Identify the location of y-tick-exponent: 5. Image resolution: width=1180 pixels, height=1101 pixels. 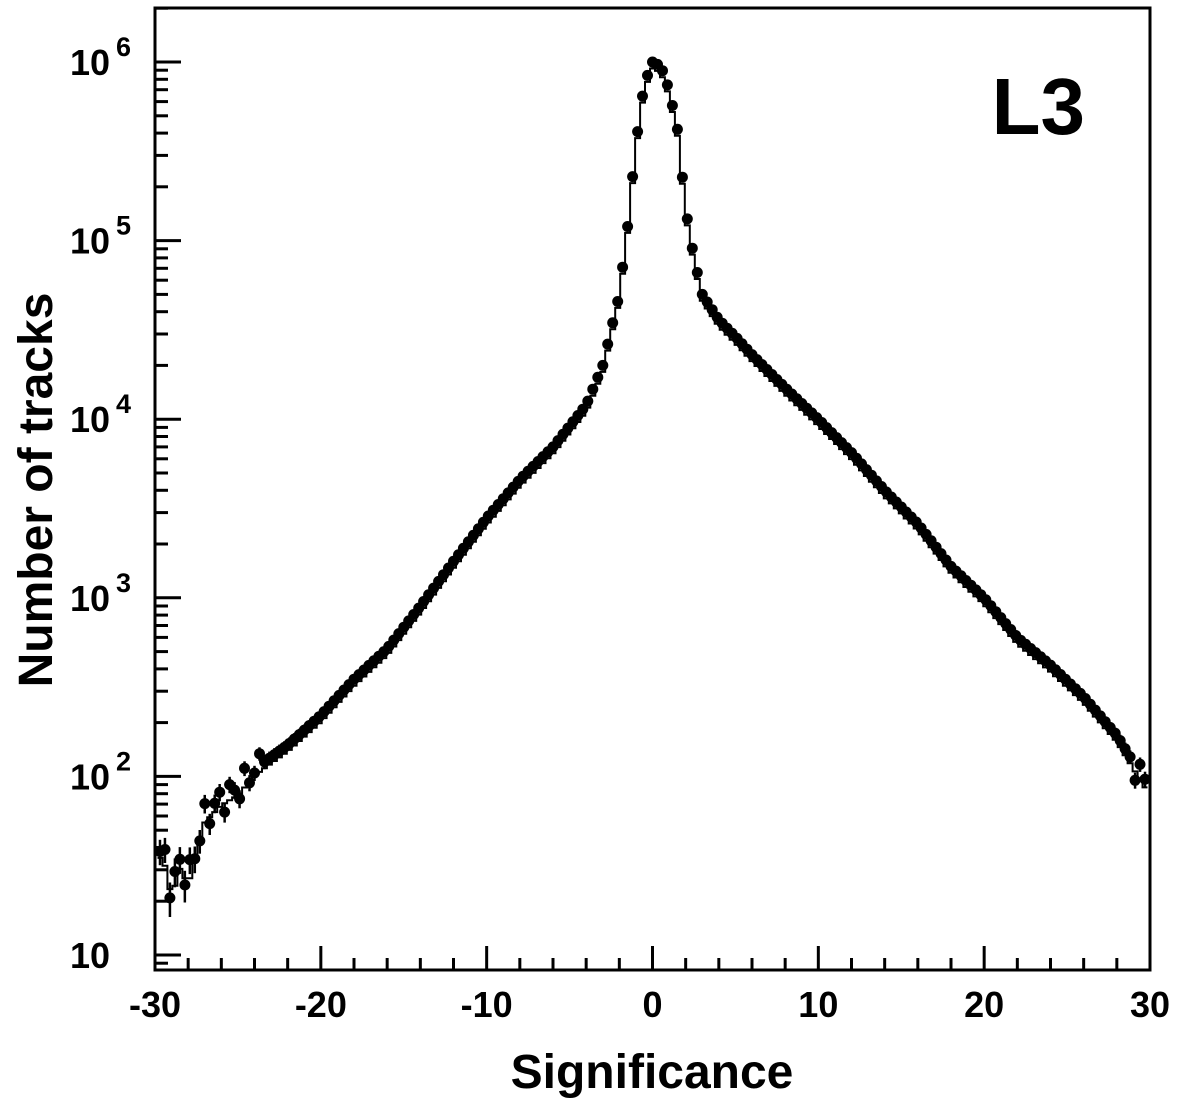
(123, 226).